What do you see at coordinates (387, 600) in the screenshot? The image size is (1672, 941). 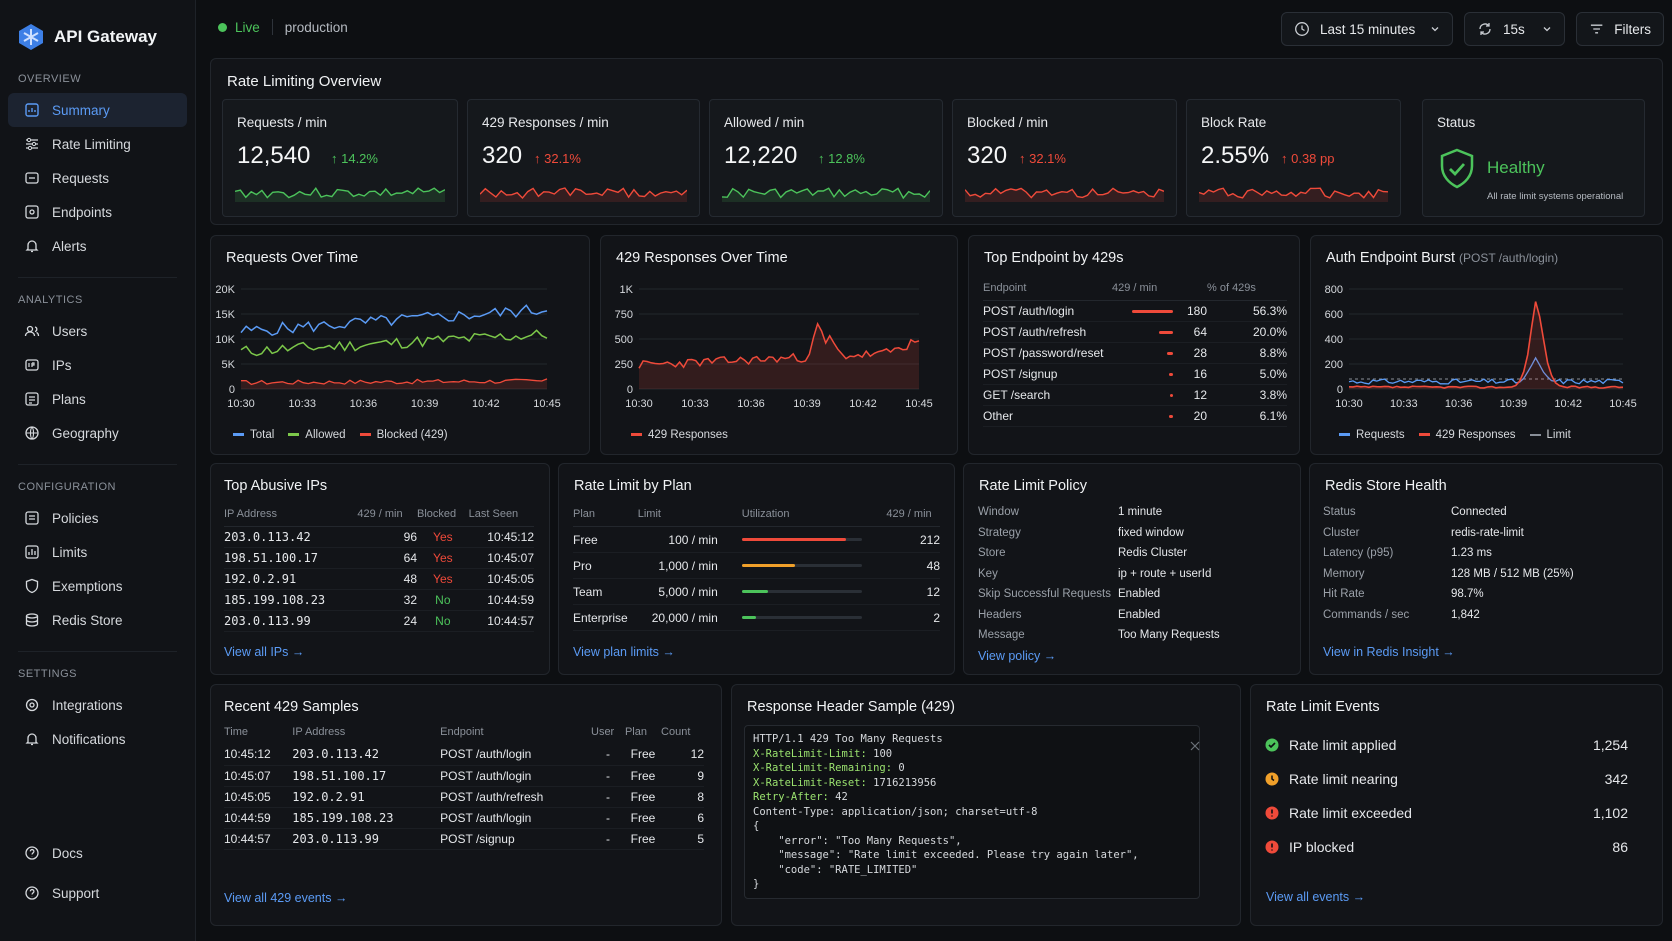 I see `count-cell: 32` at bounding box center [387, 600].